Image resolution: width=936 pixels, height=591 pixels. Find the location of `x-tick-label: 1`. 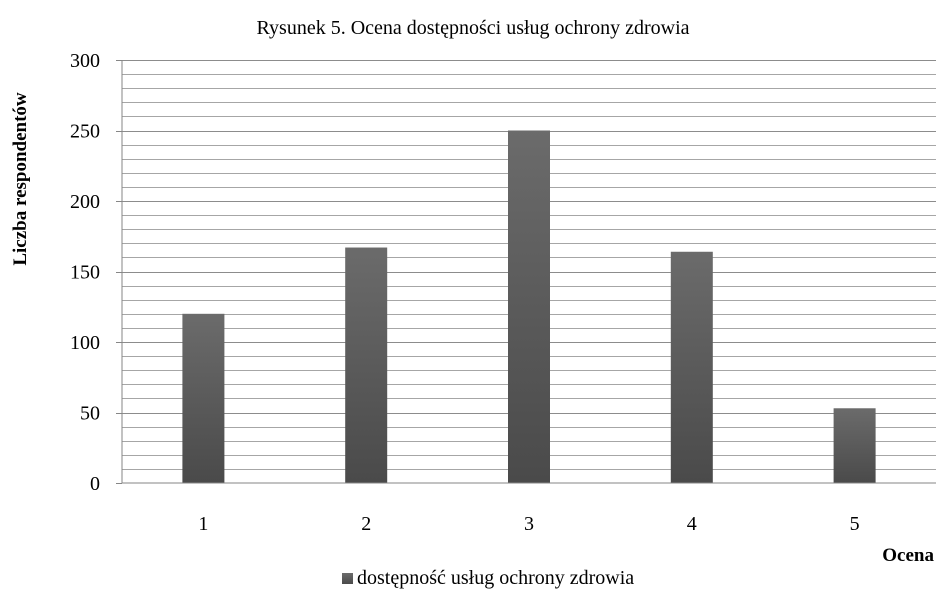

x-tick-label: 1 is located at coordinates (203, 524).